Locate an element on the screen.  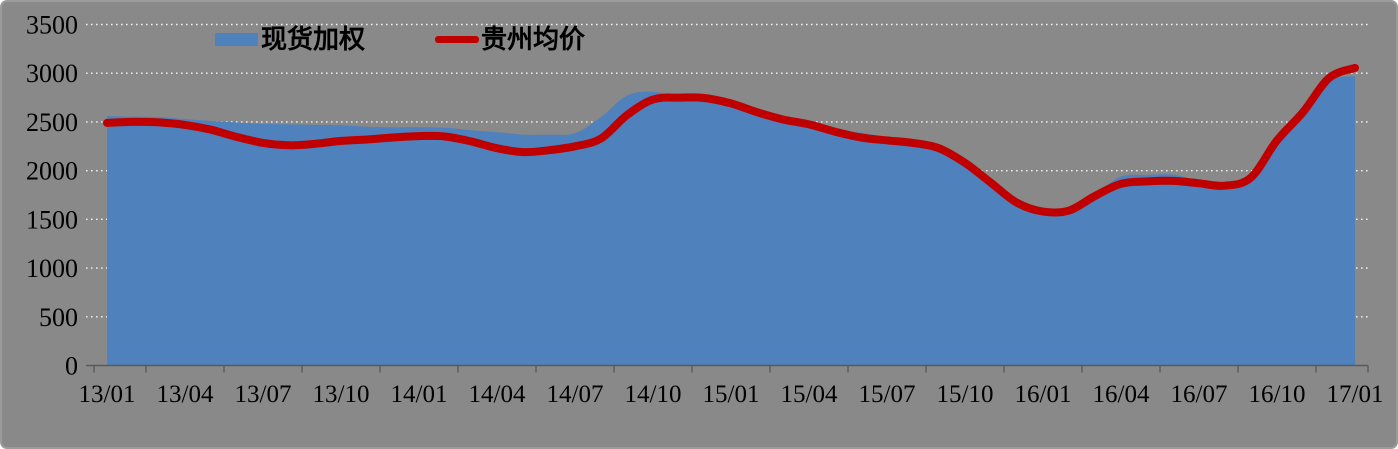
x-axis-tick-label: 15/07 is located at coordinates (887, 394).